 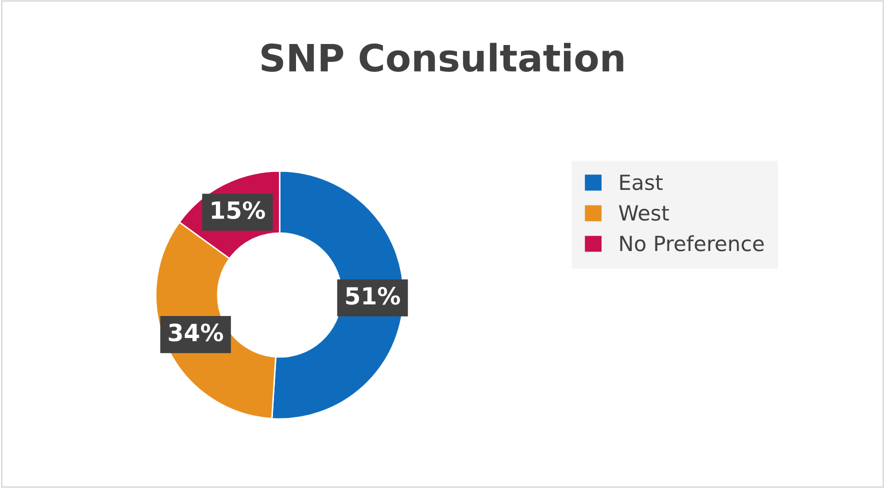 I want to click on chart-title: SNP Consultation, so click(x=443, y=57).